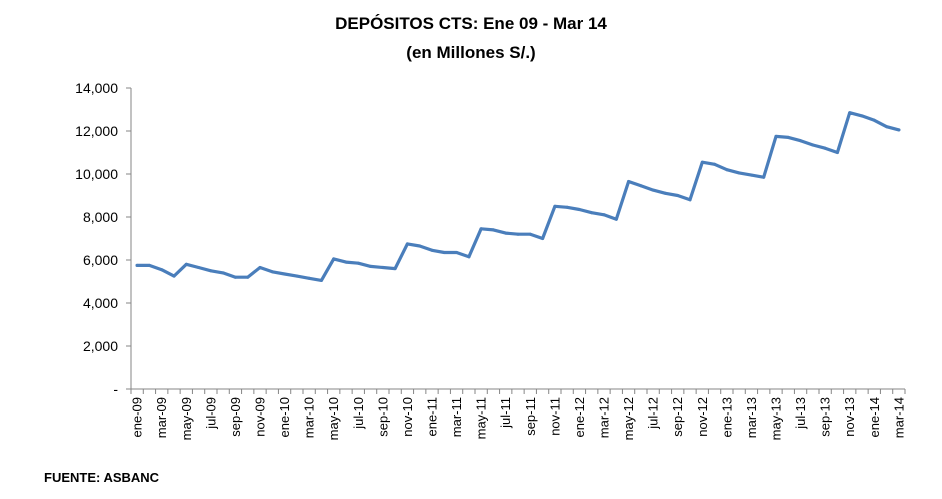 This screenshot has width=942, height=499. What do you see at coordinates (96, 131) in the screenshot?
I see `y-tick-label: 12,000` at bounding box center [96, 131].